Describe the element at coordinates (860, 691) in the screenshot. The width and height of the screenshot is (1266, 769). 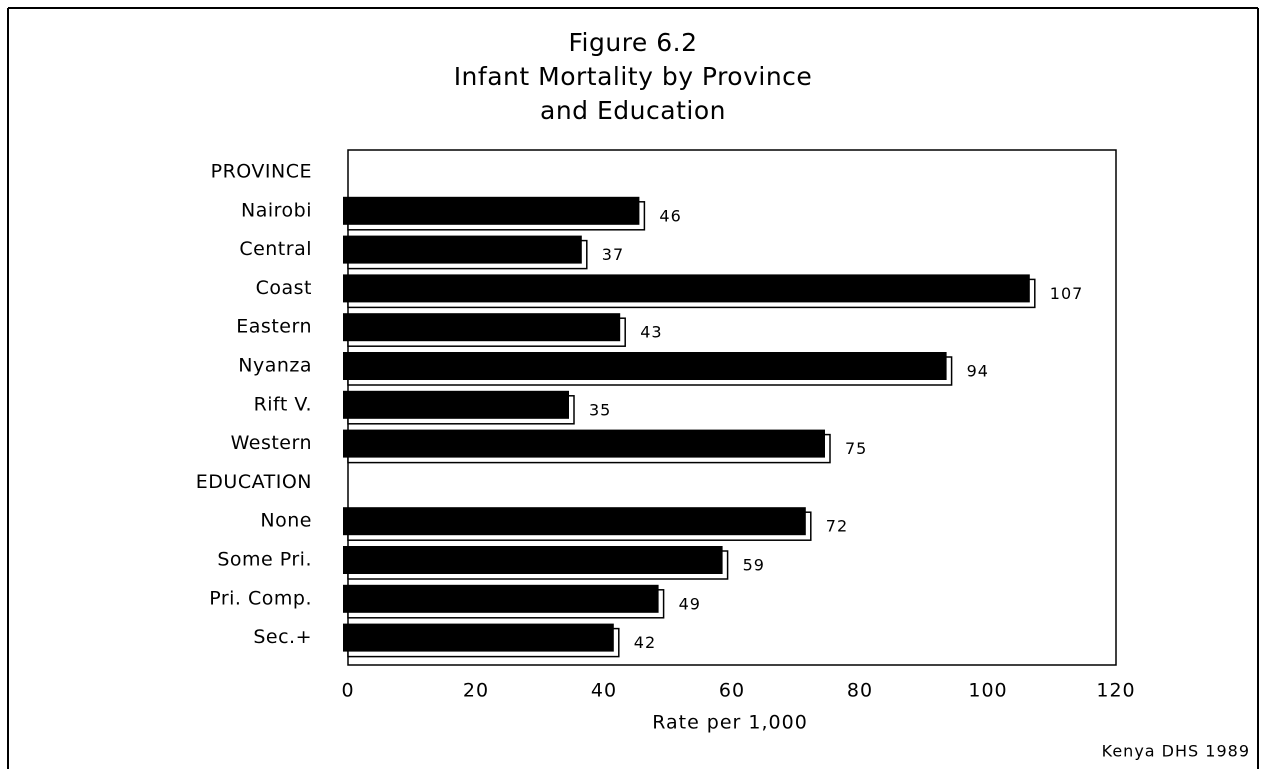
I see `x-tick-label: 80` at that location.